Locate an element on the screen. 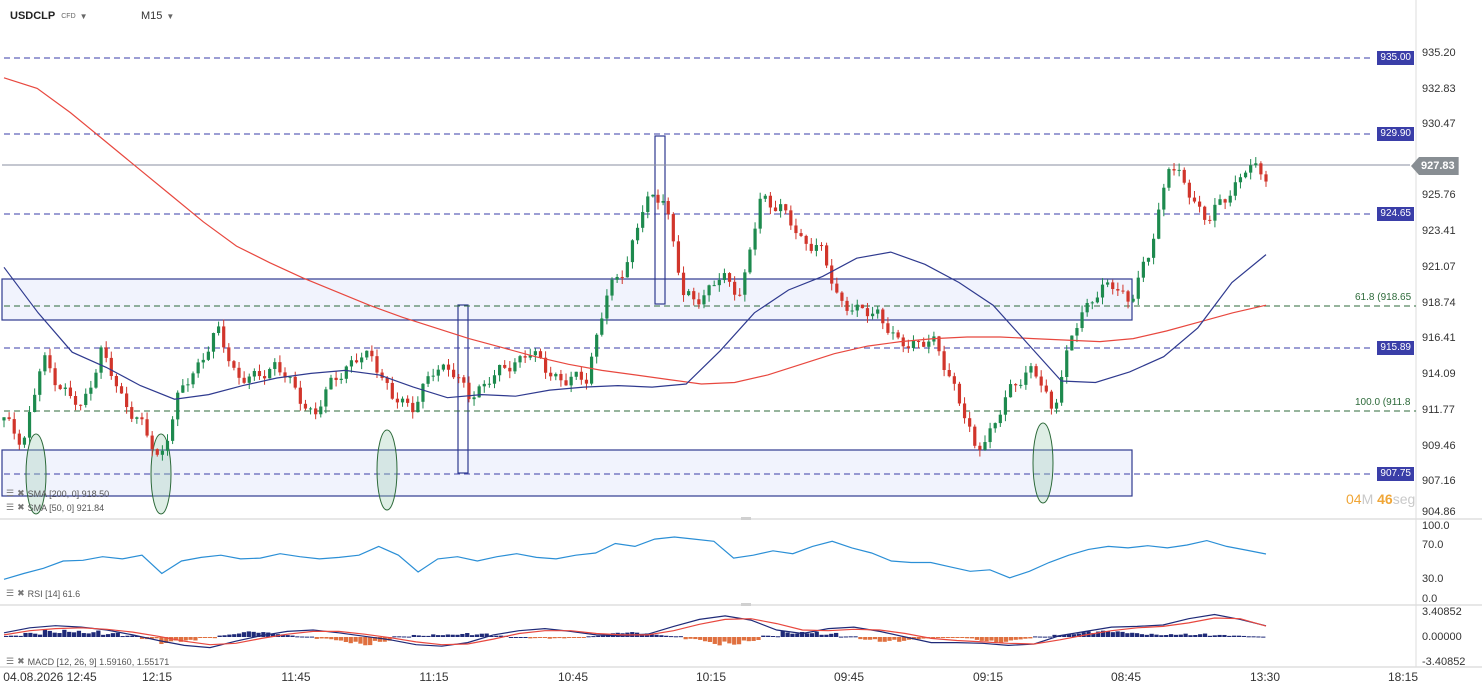 This screenshot has width=1482, height=694. timeframe-selector: M15 ▼ is located at coordinates (157, 16).